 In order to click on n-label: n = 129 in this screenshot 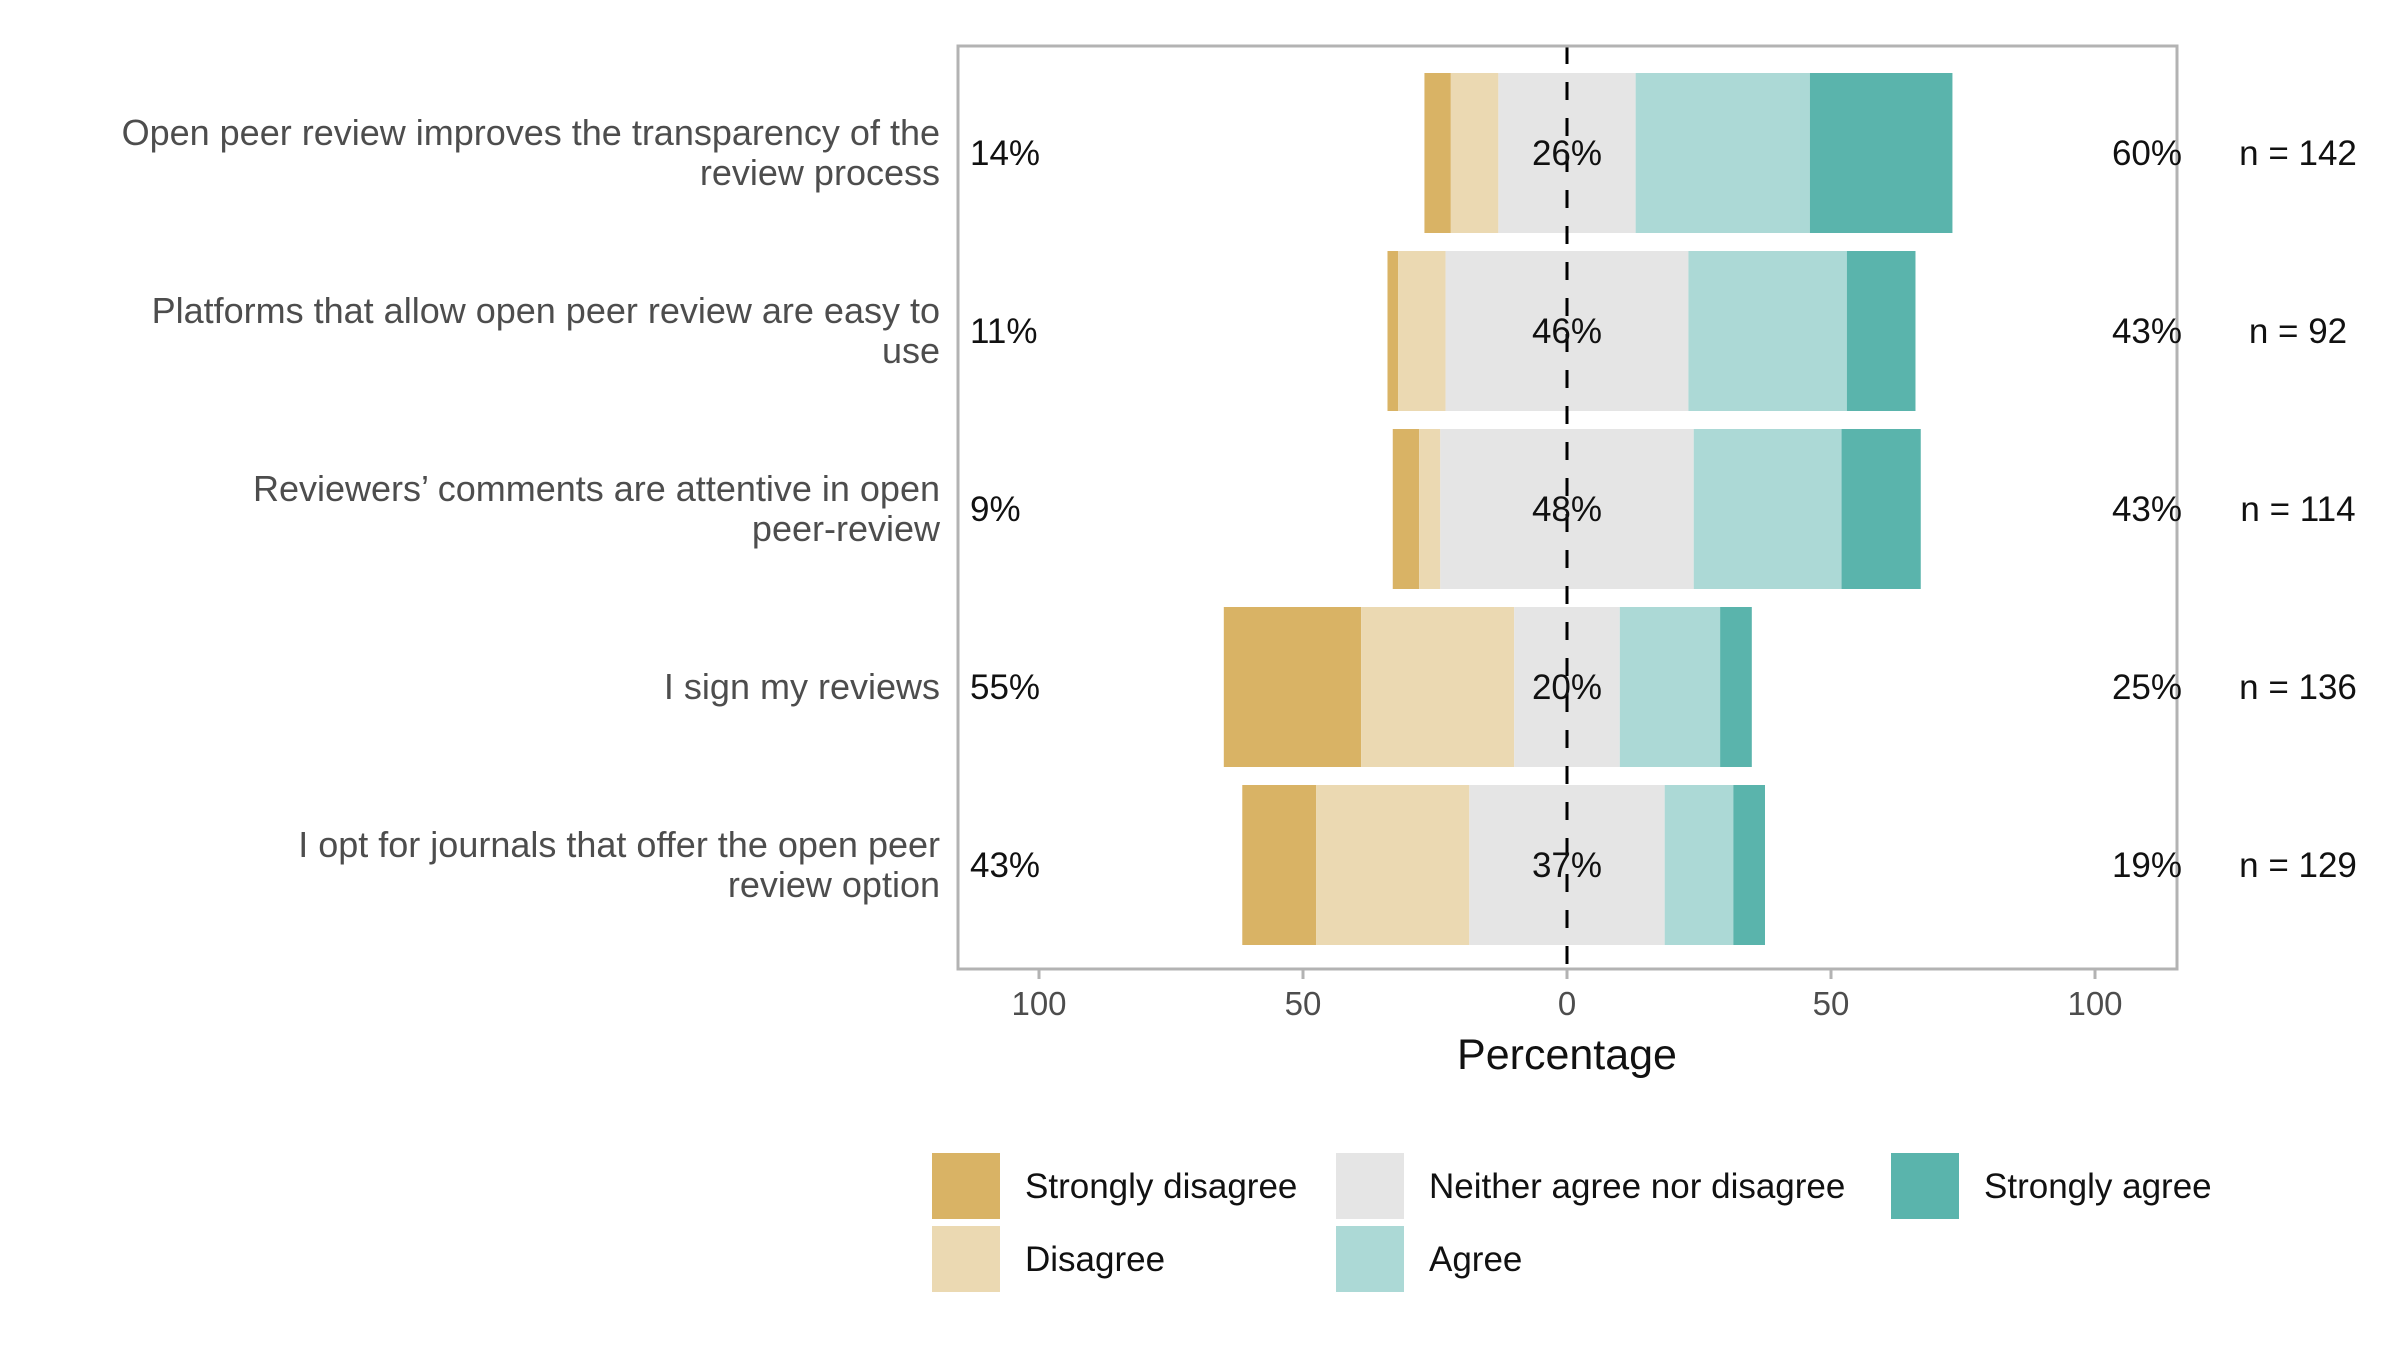, I will do `click(2298, 865)`.